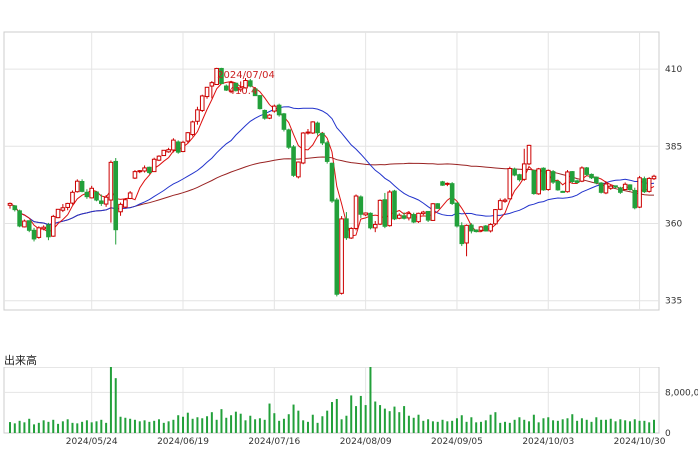  Describe the element at coordinates (673, 225) in the screenshot. I see `price-y-tick-label: 360` at that location.